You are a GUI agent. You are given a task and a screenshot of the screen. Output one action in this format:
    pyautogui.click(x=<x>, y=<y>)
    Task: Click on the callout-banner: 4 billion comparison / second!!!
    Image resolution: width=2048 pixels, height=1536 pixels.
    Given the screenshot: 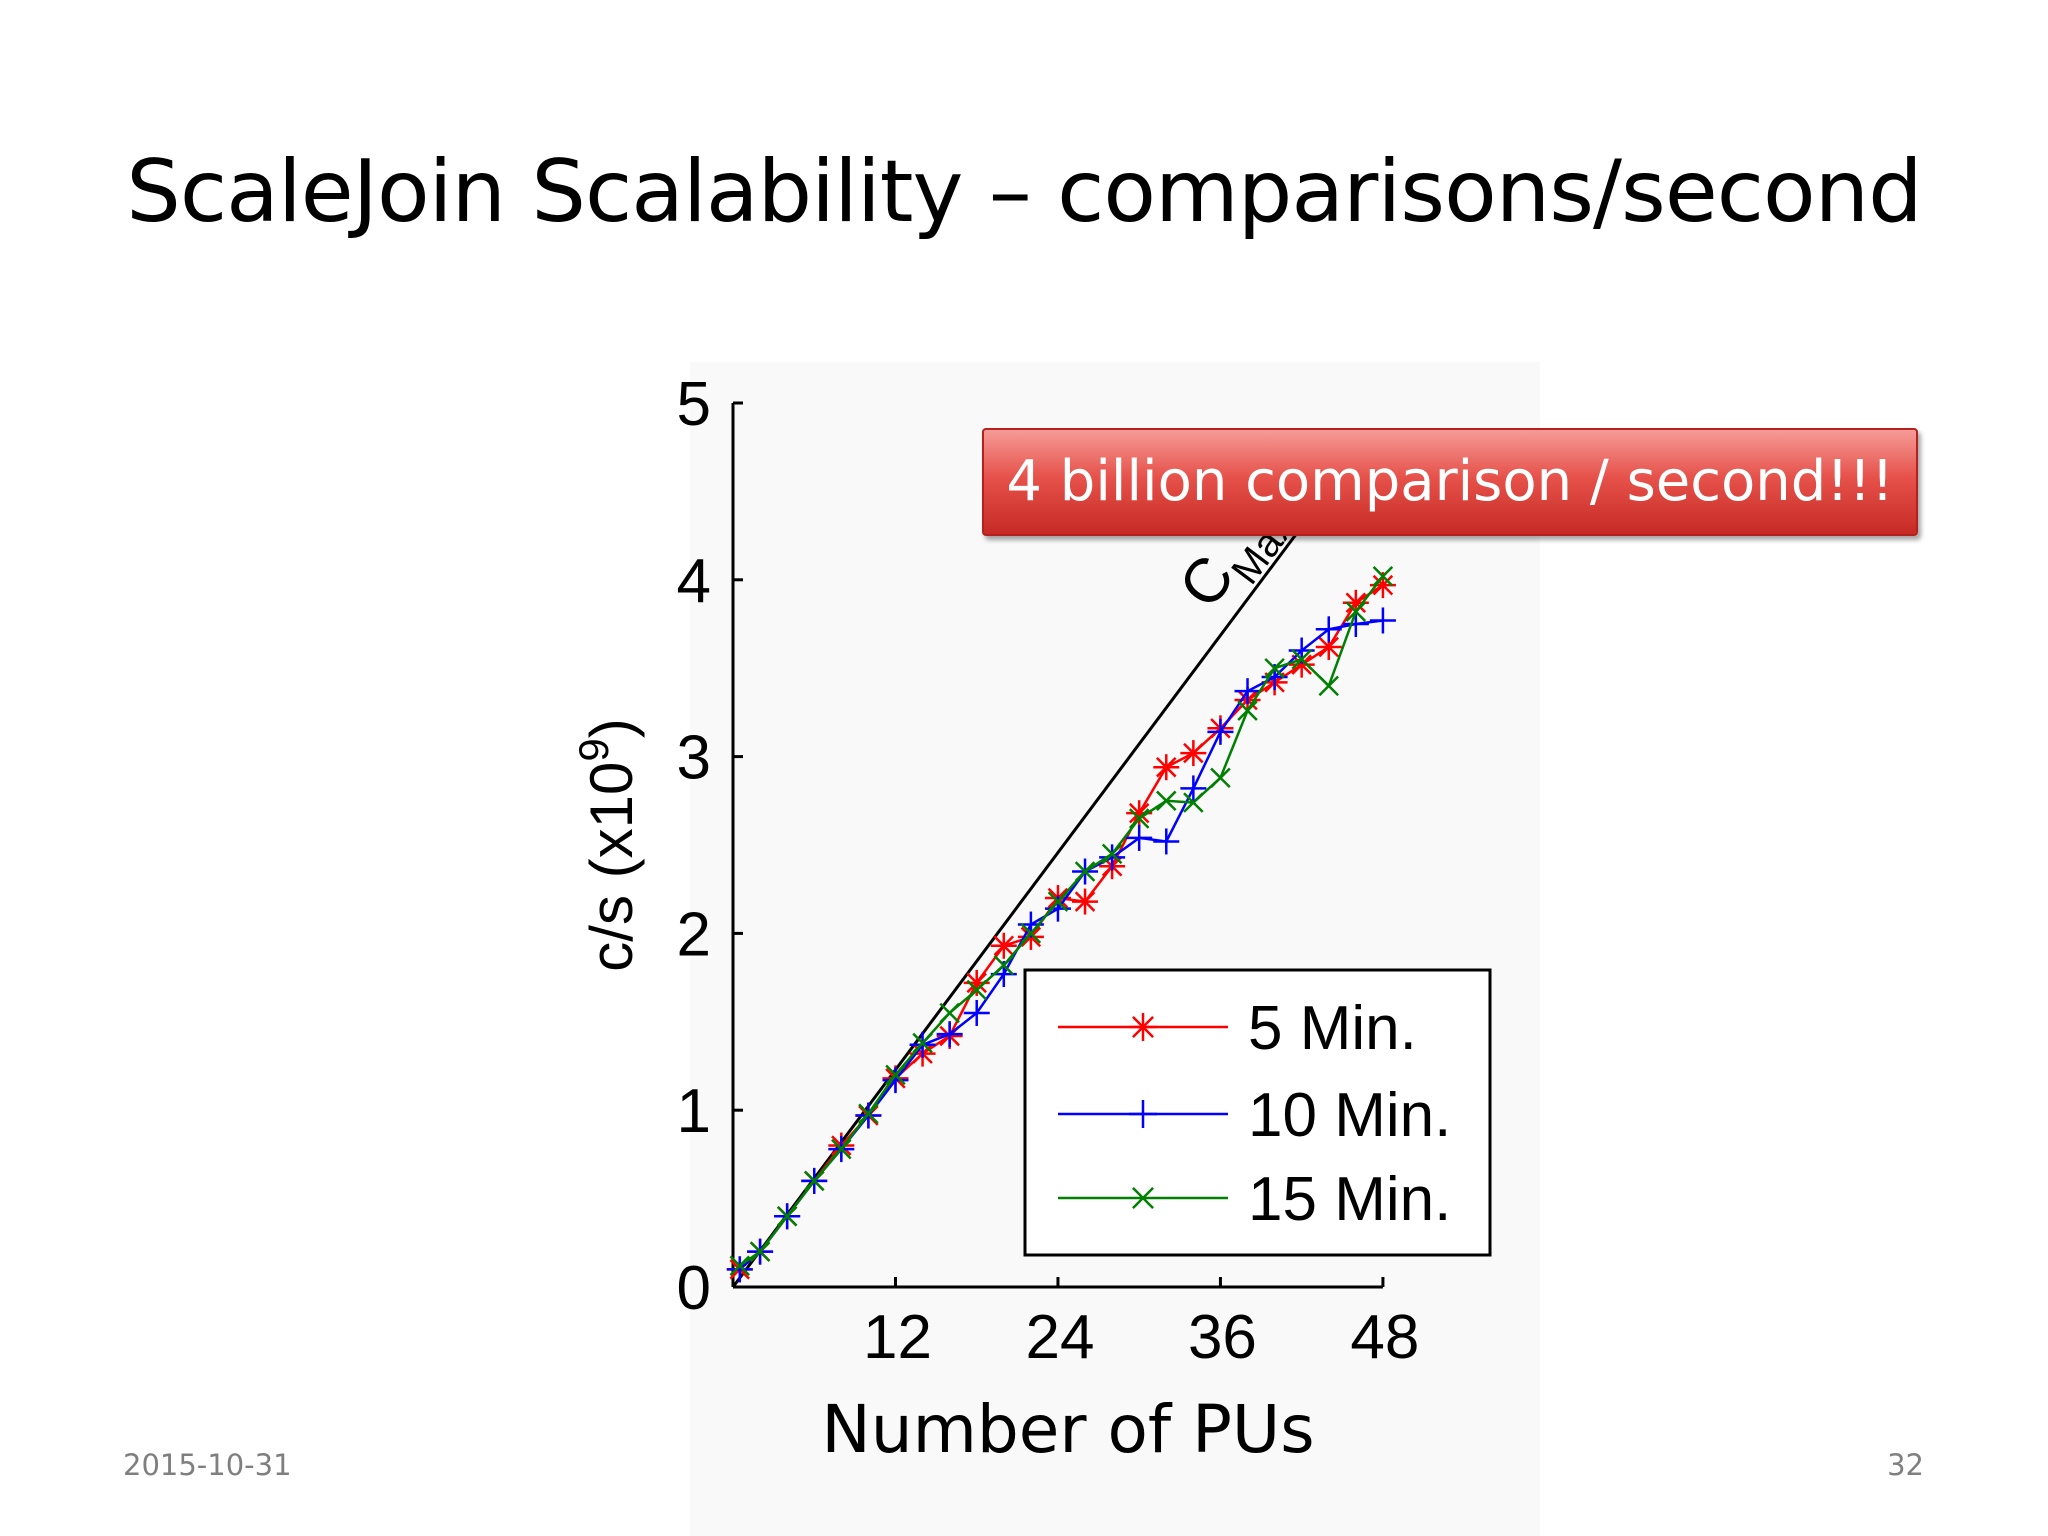 What is the action you would take?
    pyautogui.click(x=1450, y=482)
    